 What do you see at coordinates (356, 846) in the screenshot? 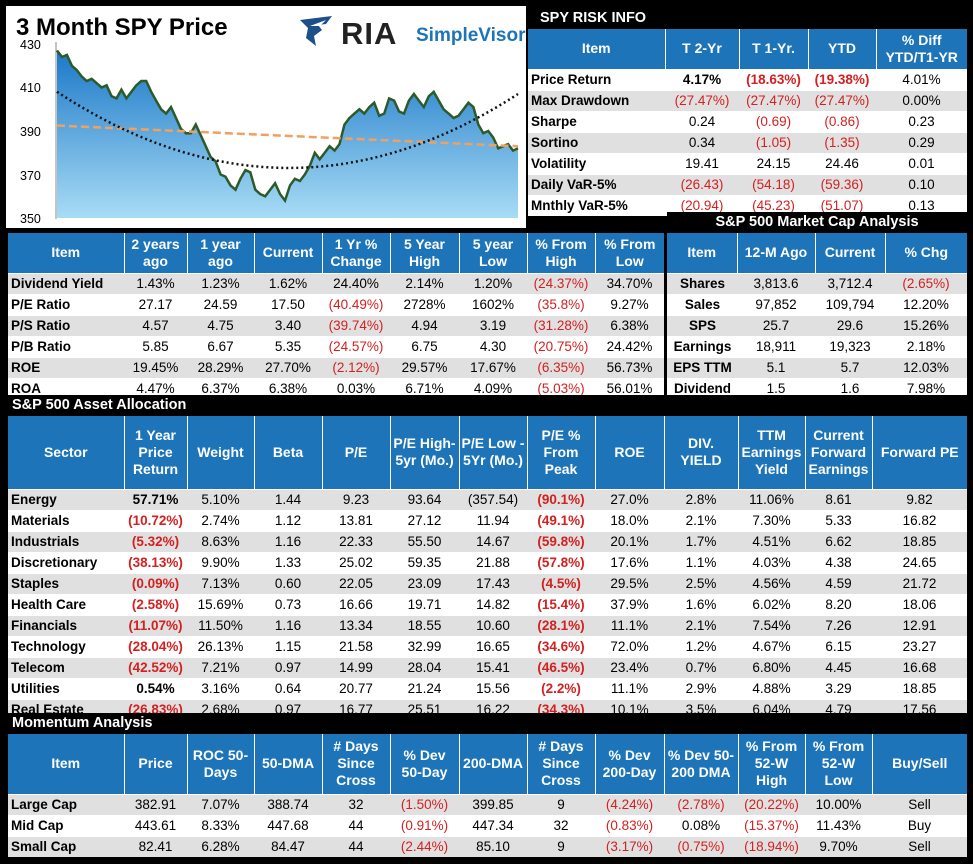
I see `table-cell: 44` at bounding box center [356, 846].